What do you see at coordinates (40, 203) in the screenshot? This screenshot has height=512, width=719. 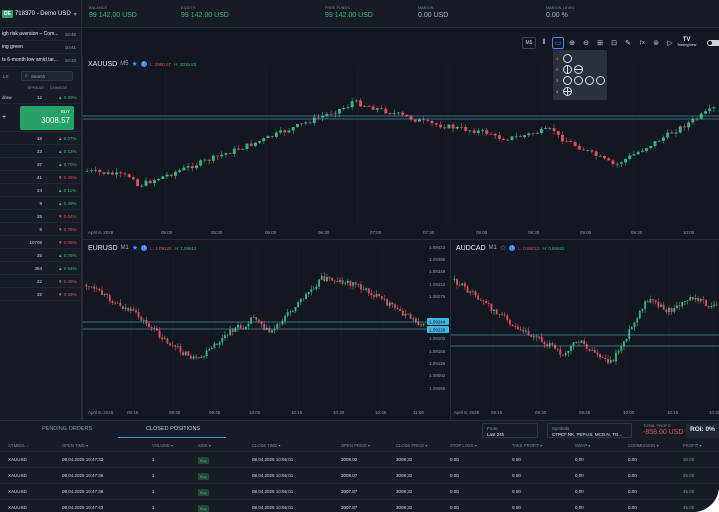 I see `instrument-row: 9 ▲ 0.48%` at bounding box center [40, 203].